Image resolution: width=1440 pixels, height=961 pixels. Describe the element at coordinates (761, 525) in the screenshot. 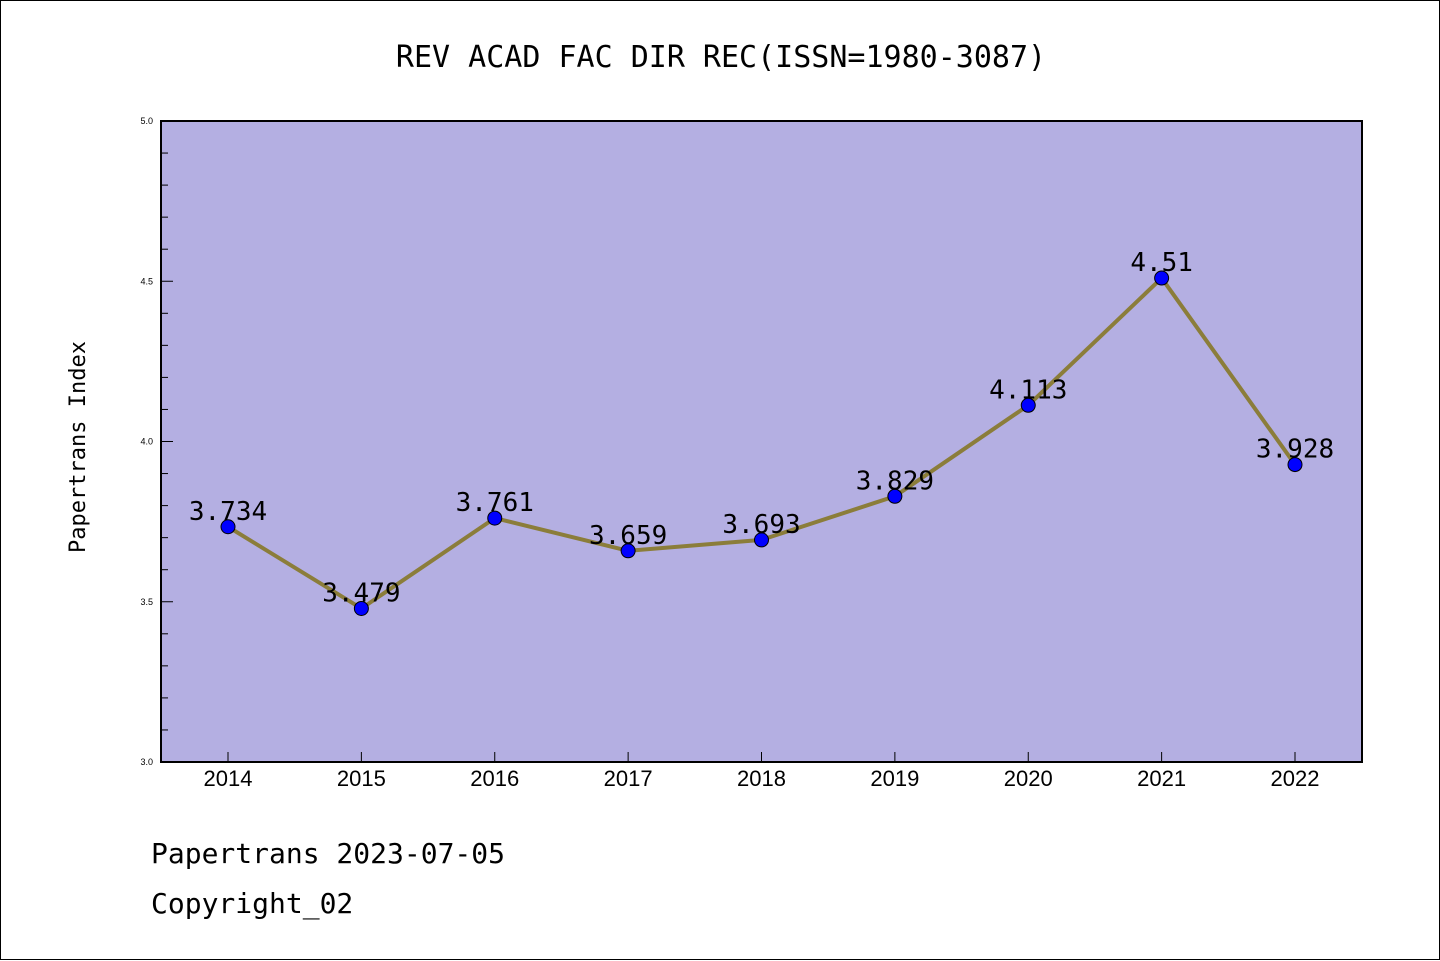

I see `data-label: 3.693` at that location.